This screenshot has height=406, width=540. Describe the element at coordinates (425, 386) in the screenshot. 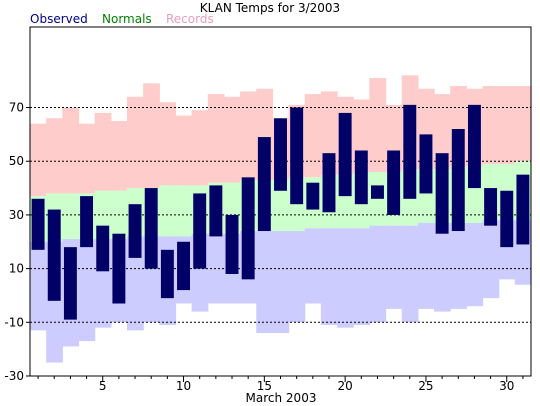

I see `x-tick-label: 25` at that location.